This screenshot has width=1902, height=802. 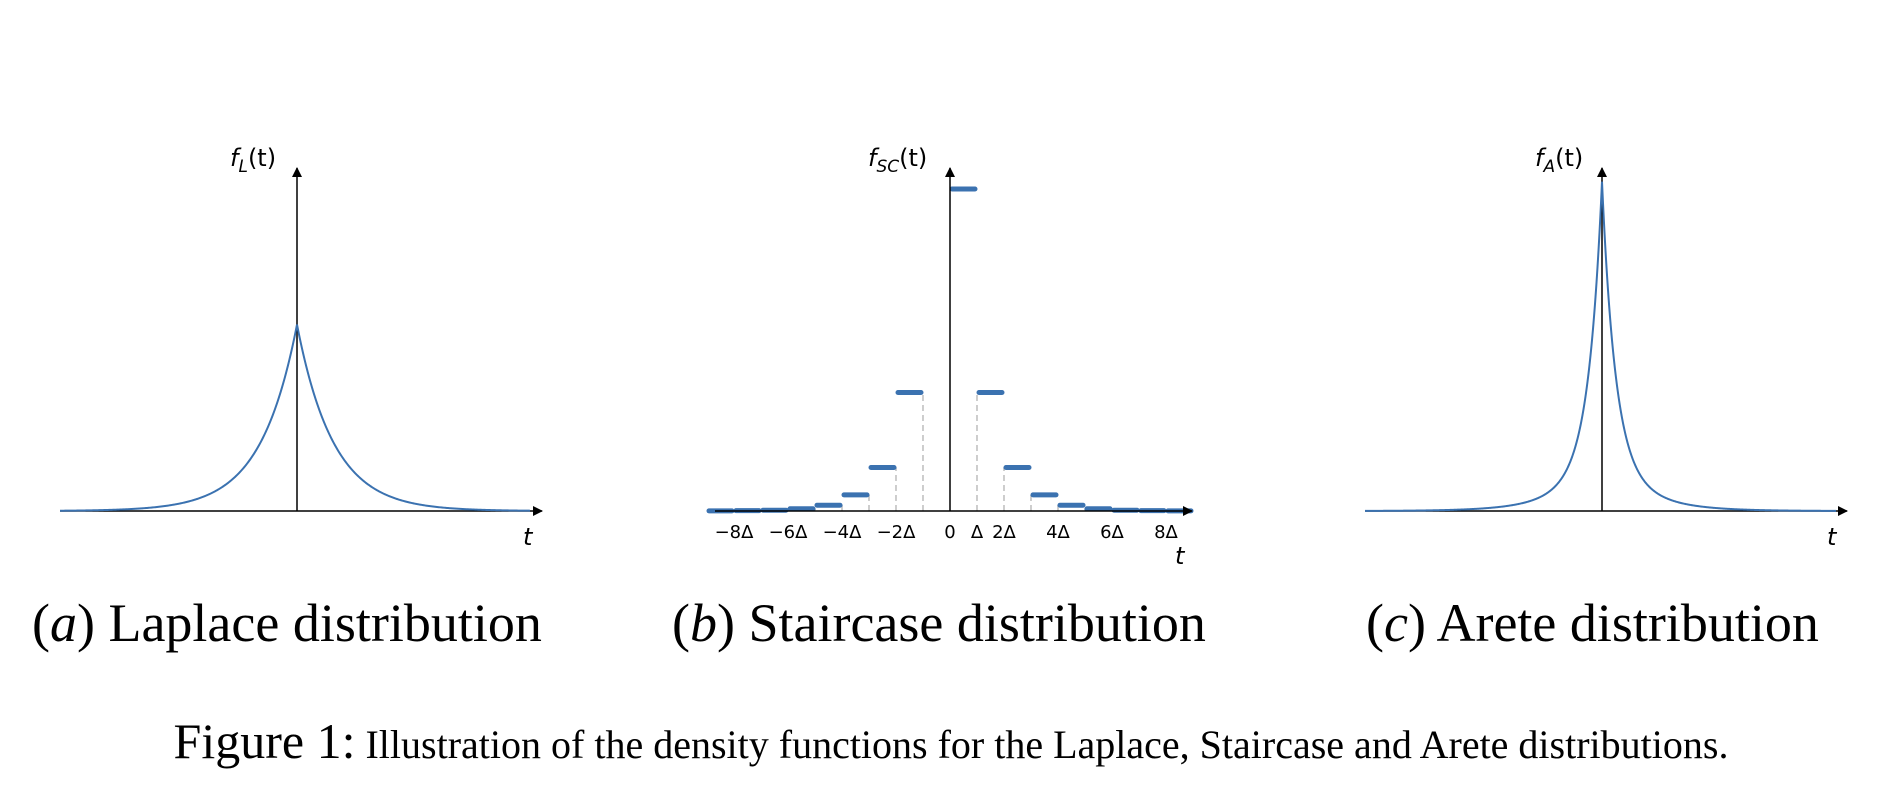 What do you see at coordinates (528, 537) in the screenshot?
I see `laplace-x-axis-label: t` at bounding box center [528, 537].